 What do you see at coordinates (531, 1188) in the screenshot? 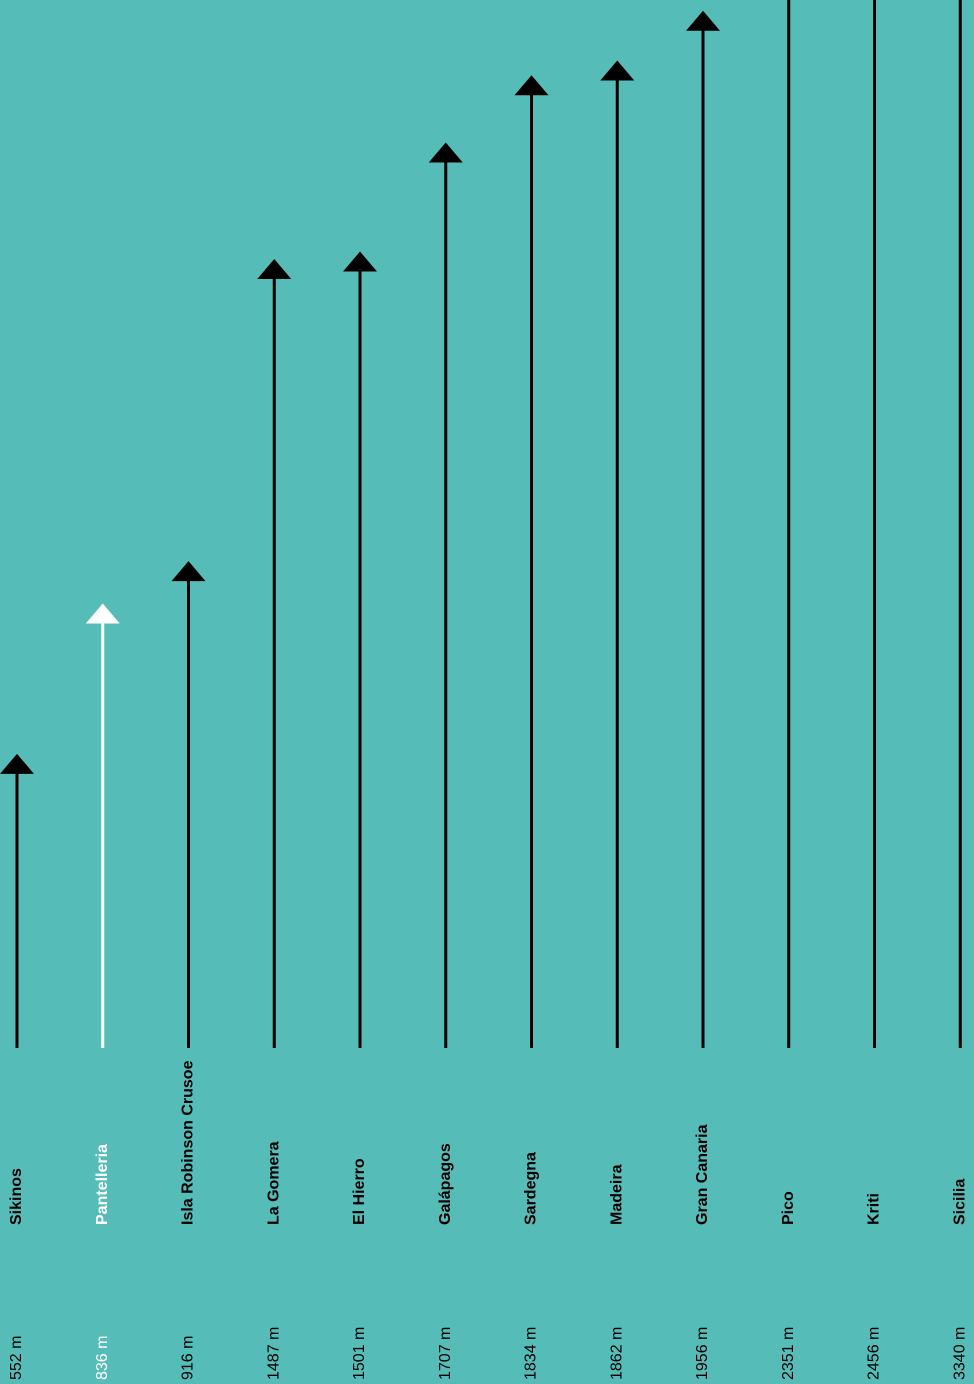
I see `category-label: Sardegna` at bounding box center [531, 1188].